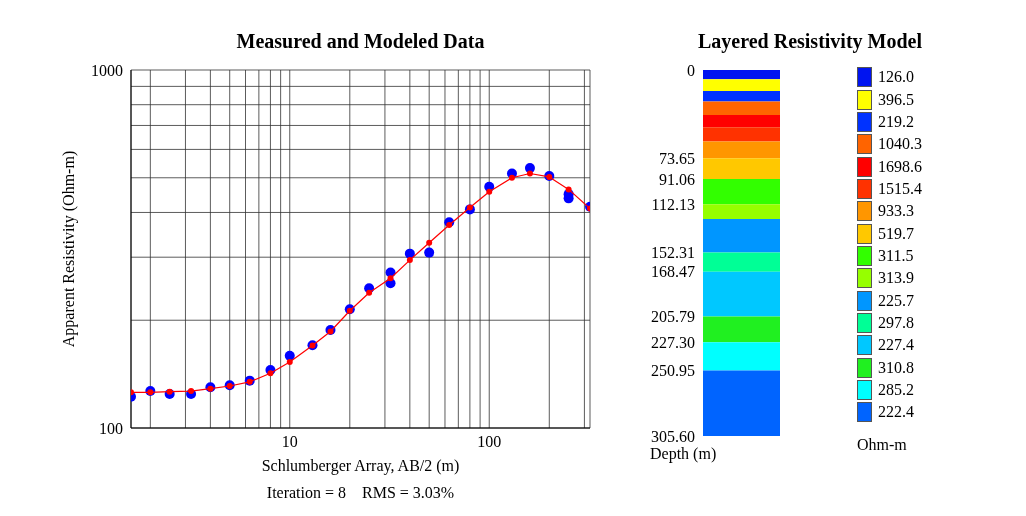  What do you see at coordinates (896, 99) in the screenshot?
I see `legend-label: 396.5` at bounding box center [896, 99].